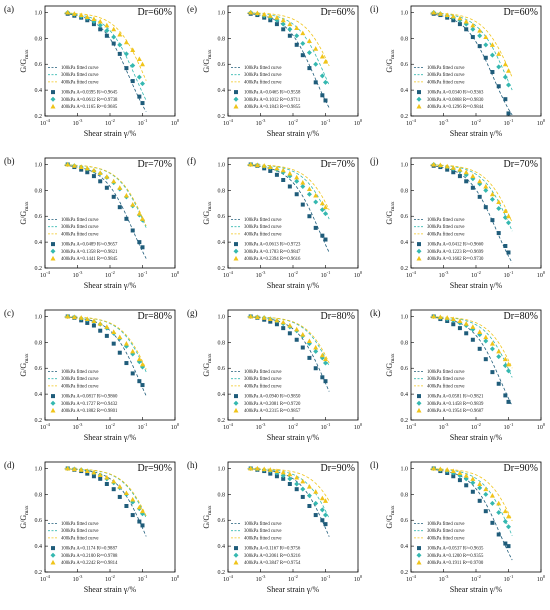 This screenshot has width=550, height=610. What do you see at coordinates (272, 556) in the screenshot?
I see `legend-entry: 300kPa A=0.2061 R²=0.9216` at bounding box center [272, 556].